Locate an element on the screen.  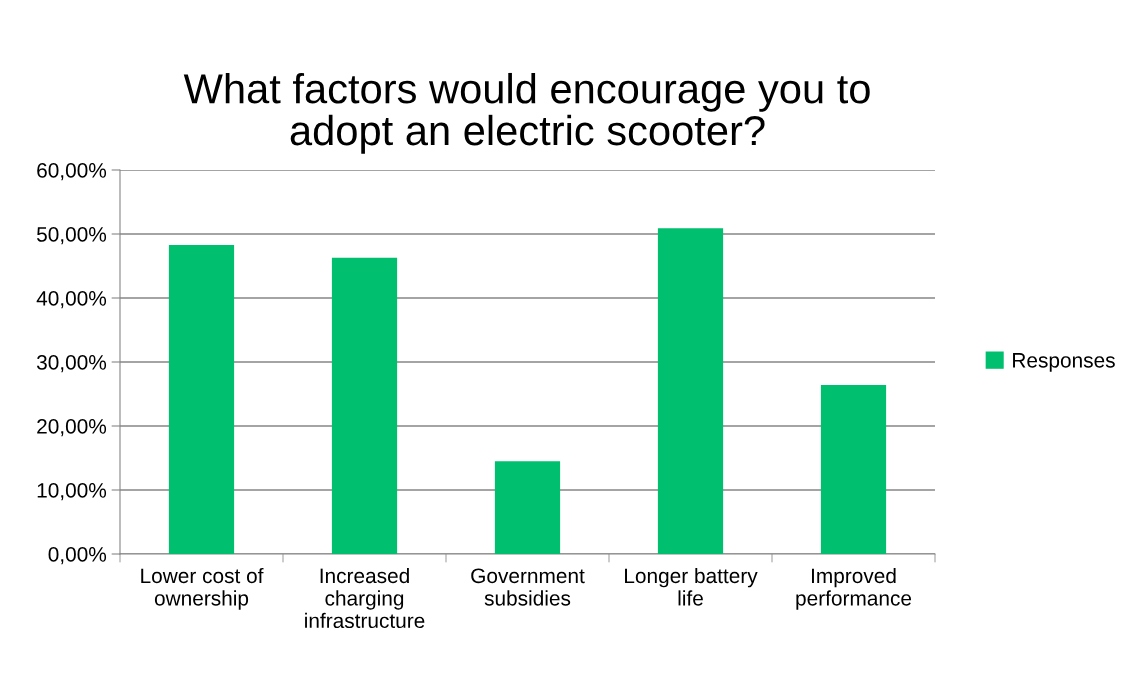
legend-label: Responses is located at coordinates (1064, 362).